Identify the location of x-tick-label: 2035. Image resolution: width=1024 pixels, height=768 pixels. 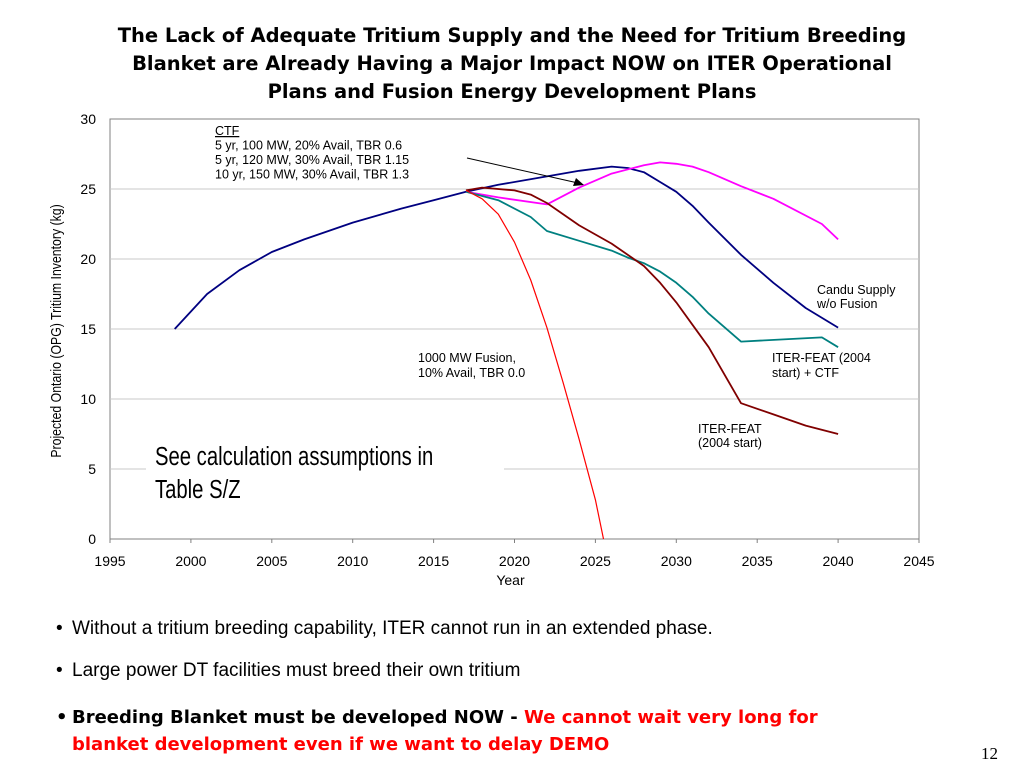
(757, 561).